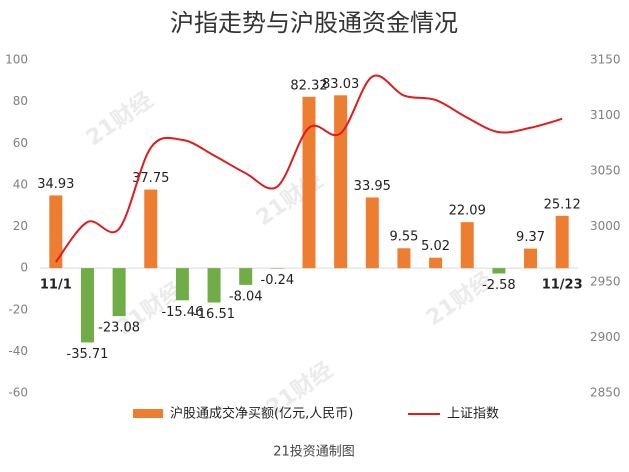 Image resolution: width=629 pixels, height=472 pixels. Describe the element at coordinates (499, 285) in the screenshot. I see `value-label: -2.58` at that location.